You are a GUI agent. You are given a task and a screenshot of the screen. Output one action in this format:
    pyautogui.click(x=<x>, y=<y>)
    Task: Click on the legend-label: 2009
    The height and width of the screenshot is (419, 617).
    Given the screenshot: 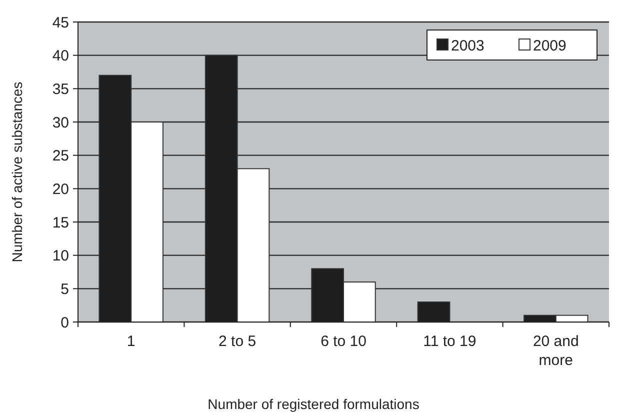 What is the action you would take?
    pyautogui.click(x=549, y=45)
    